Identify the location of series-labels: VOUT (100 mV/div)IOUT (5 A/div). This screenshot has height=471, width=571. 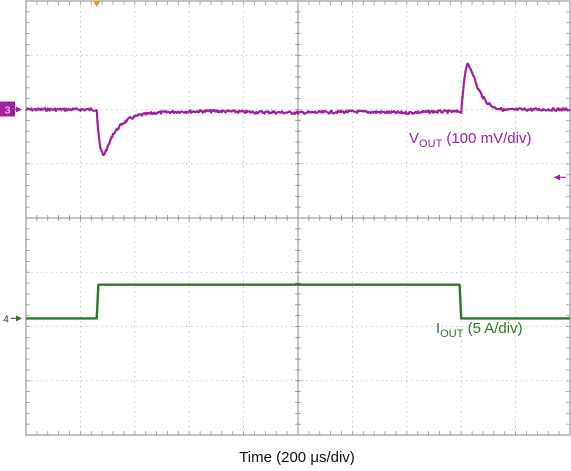
(487, 235).